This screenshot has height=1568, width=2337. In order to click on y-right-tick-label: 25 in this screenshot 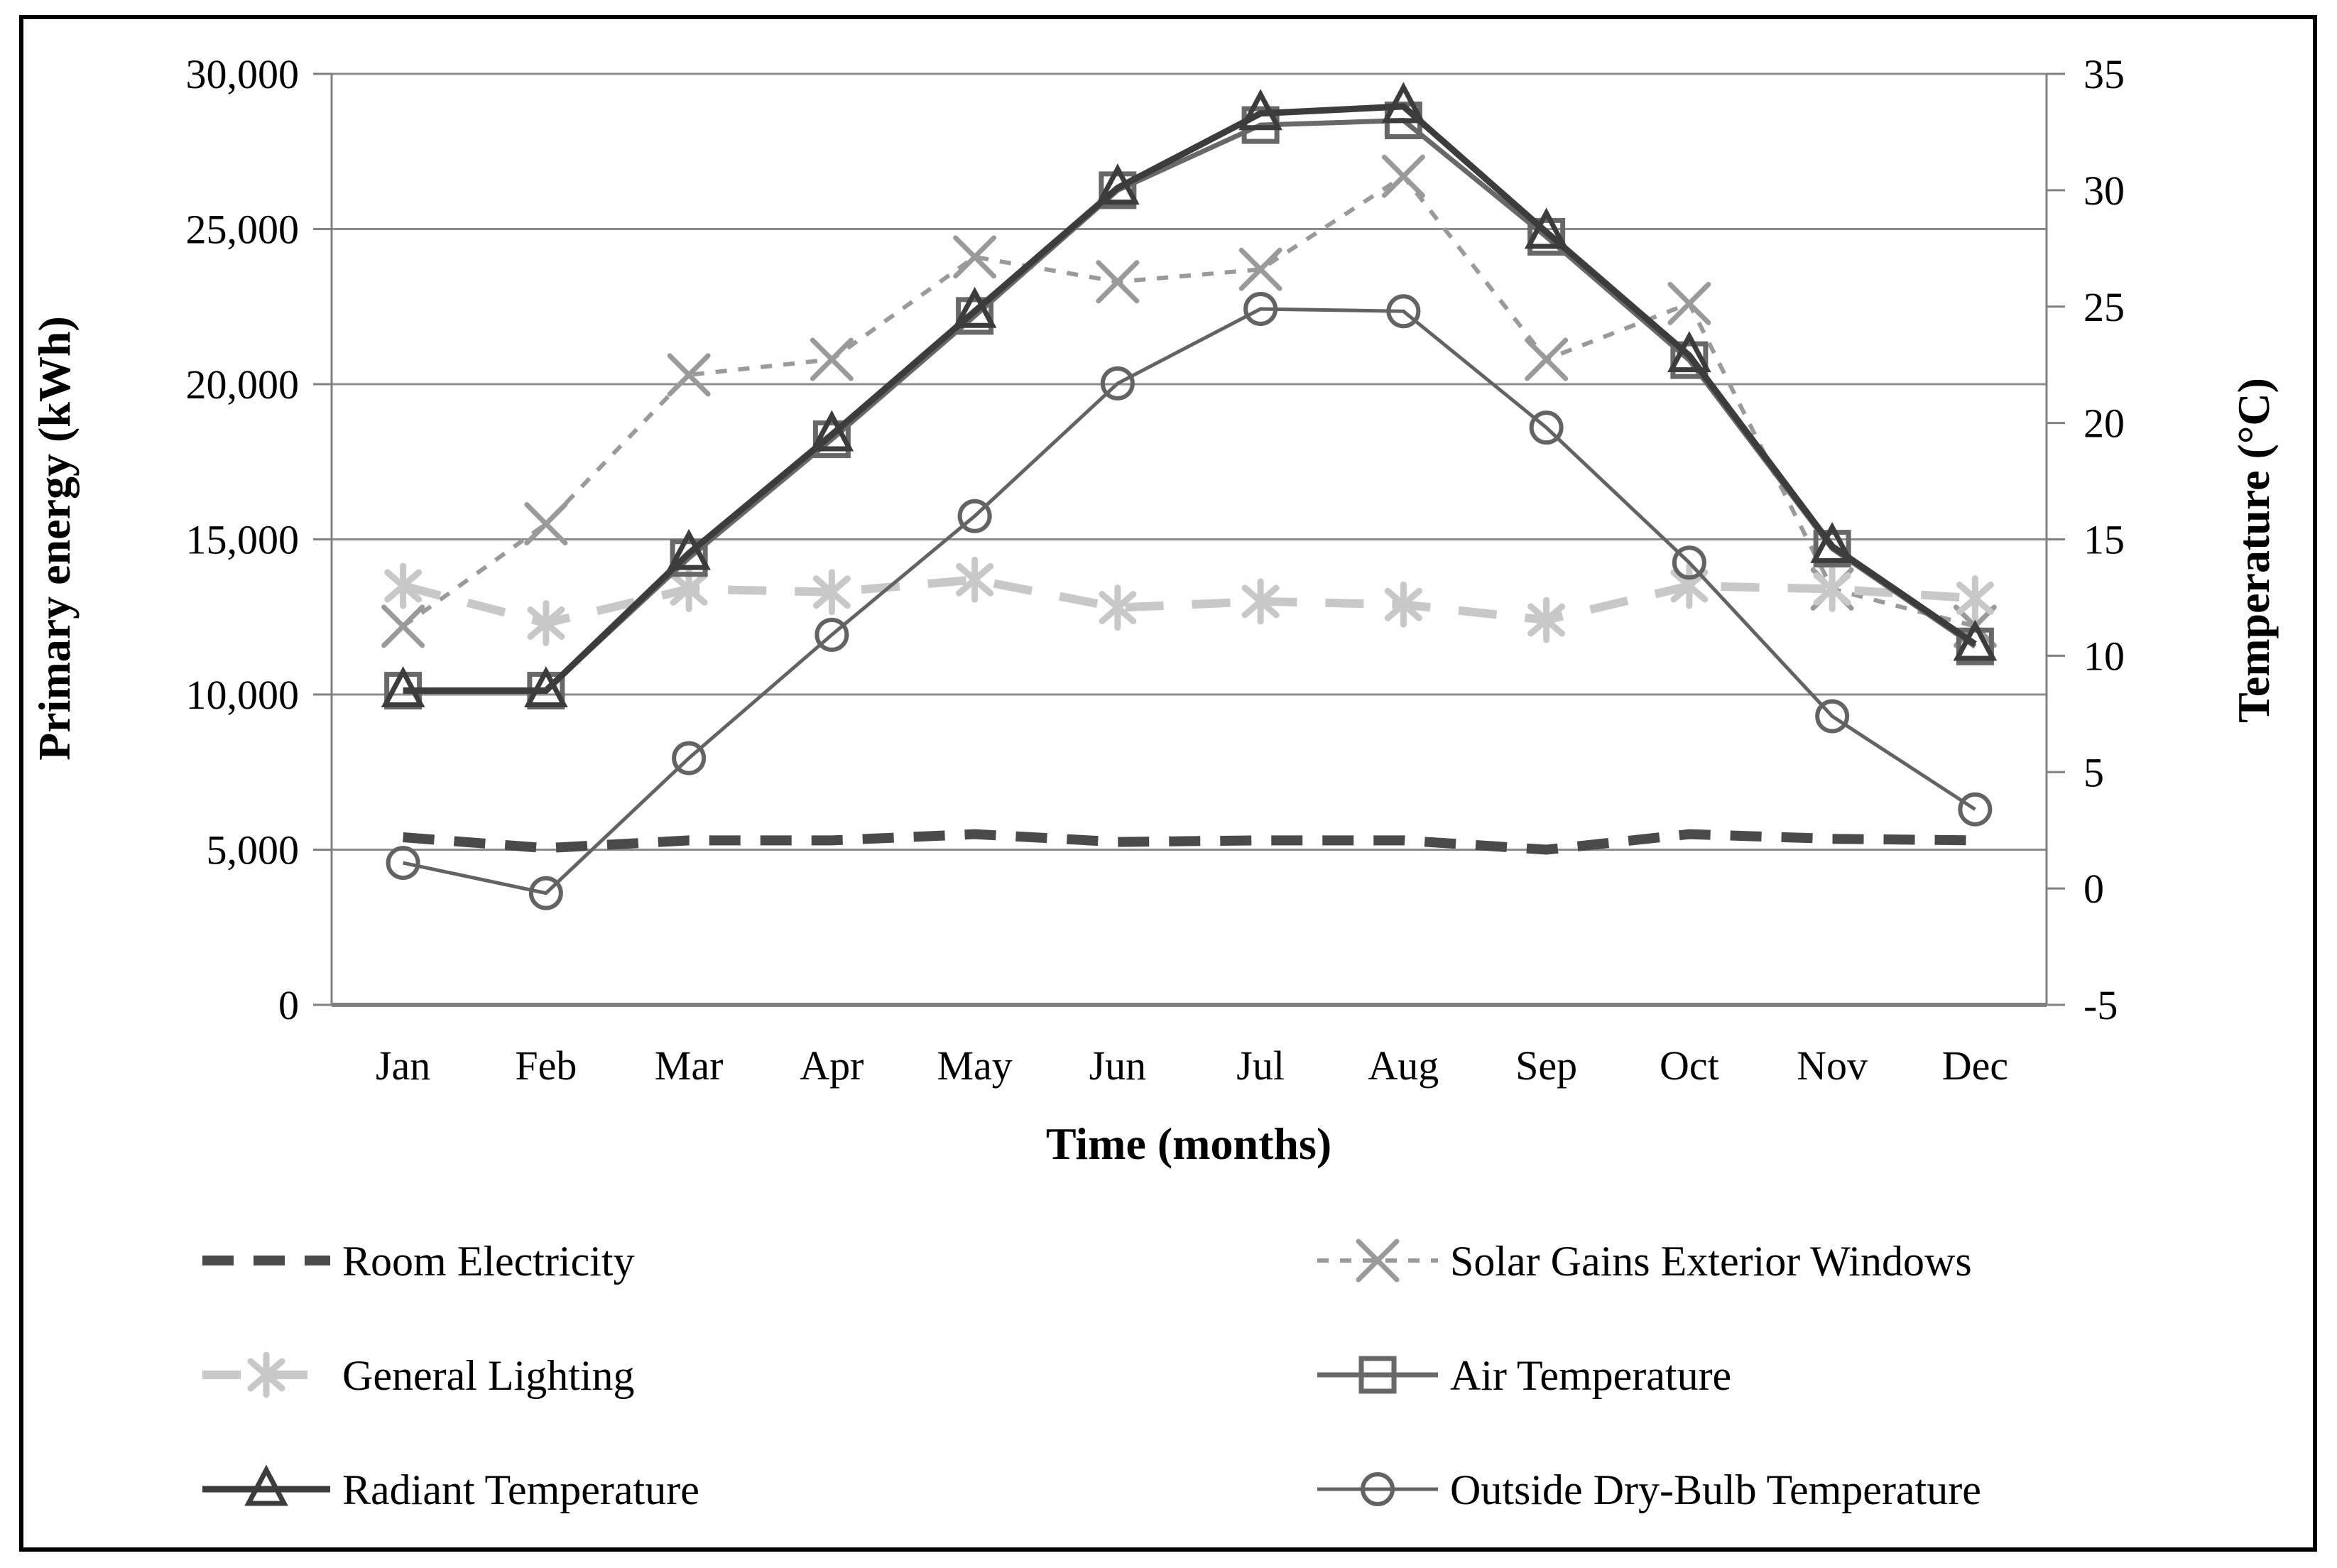, I will do `click(2104, 307)`.